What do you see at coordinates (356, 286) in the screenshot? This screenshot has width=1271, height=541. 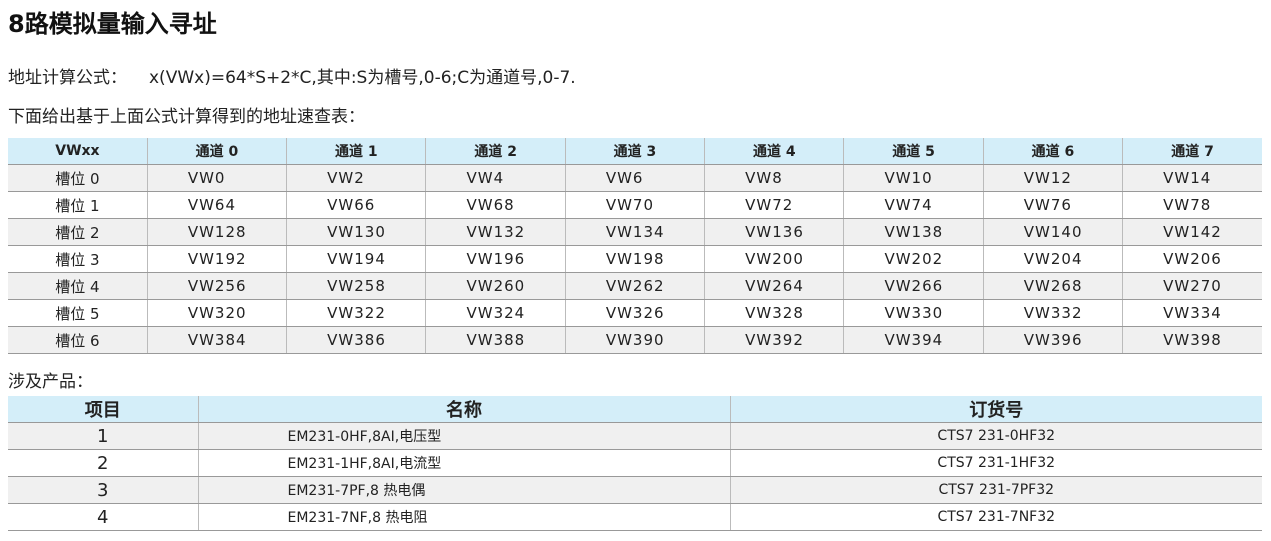 I see `address-cell: VW258` at bounding box center [356, 286].